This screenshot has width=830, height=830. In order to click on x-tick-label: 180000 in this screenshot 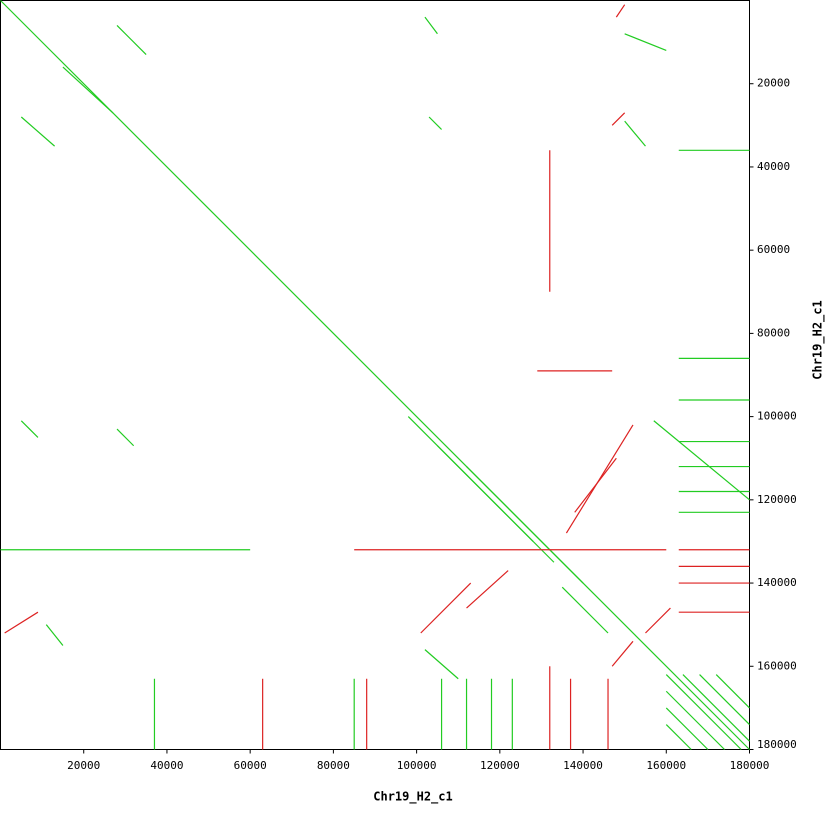, I will do `click(750, 765)`.